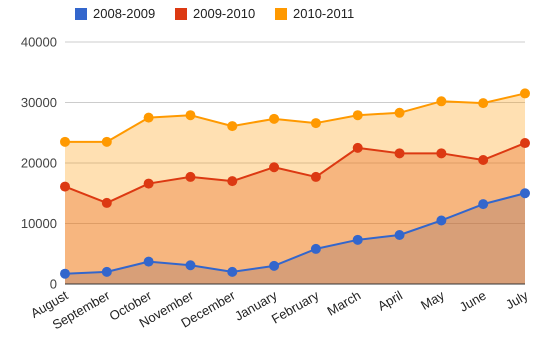 This screenshot has width=540, height=340. I want to click on legend-label: 2008-2009, so click(124, 13).